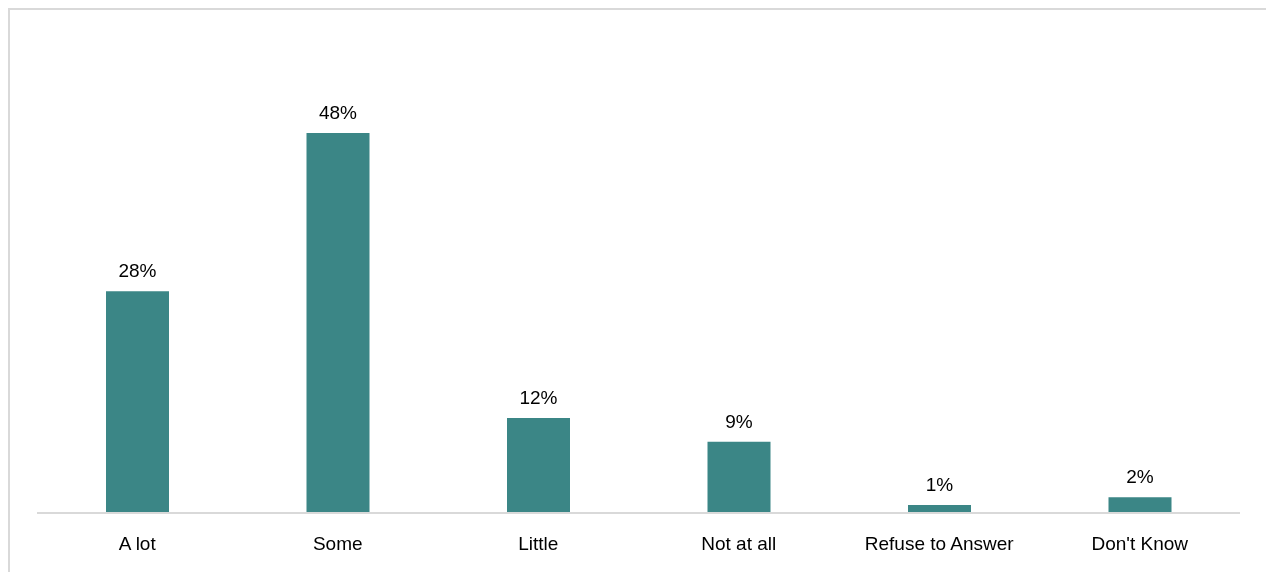 This screenshot has width=1266, height=572. Describe the element at coordinates (1140, 477) in the screenshot. I see `data-label: 2%` at that location.